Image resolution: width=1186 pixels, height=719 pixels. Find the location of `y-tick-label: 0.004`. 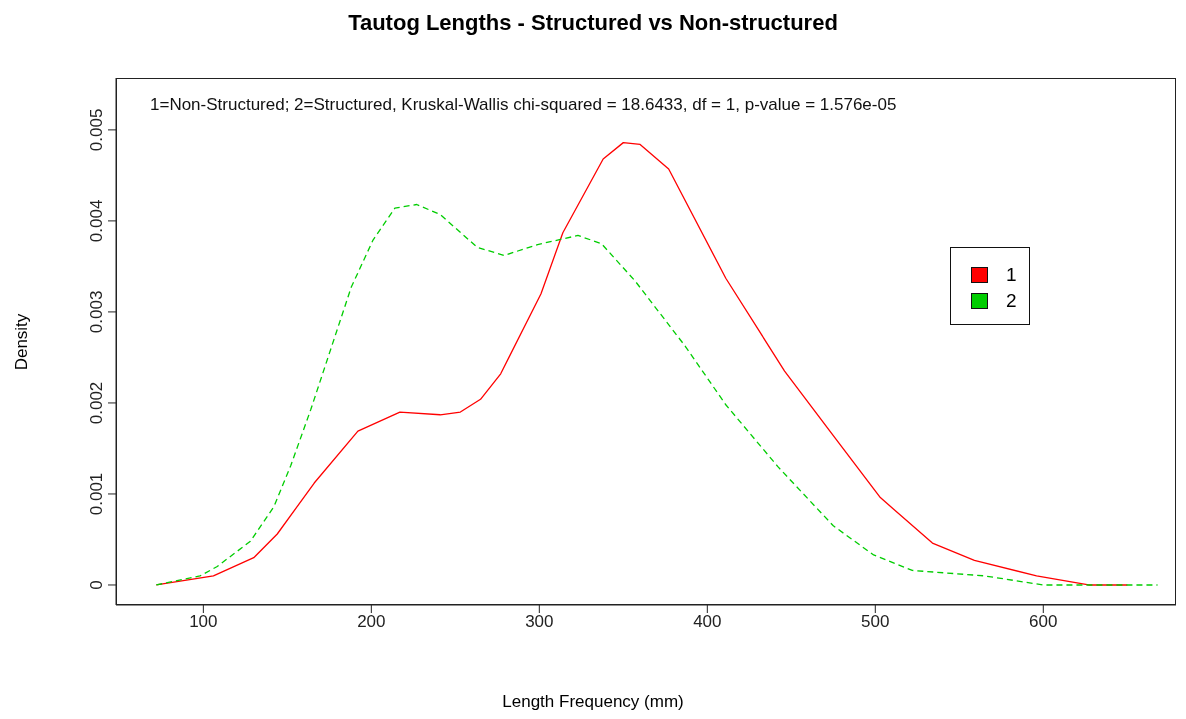

y-tick-label: 0.004 is located at coordinates (96, 221).